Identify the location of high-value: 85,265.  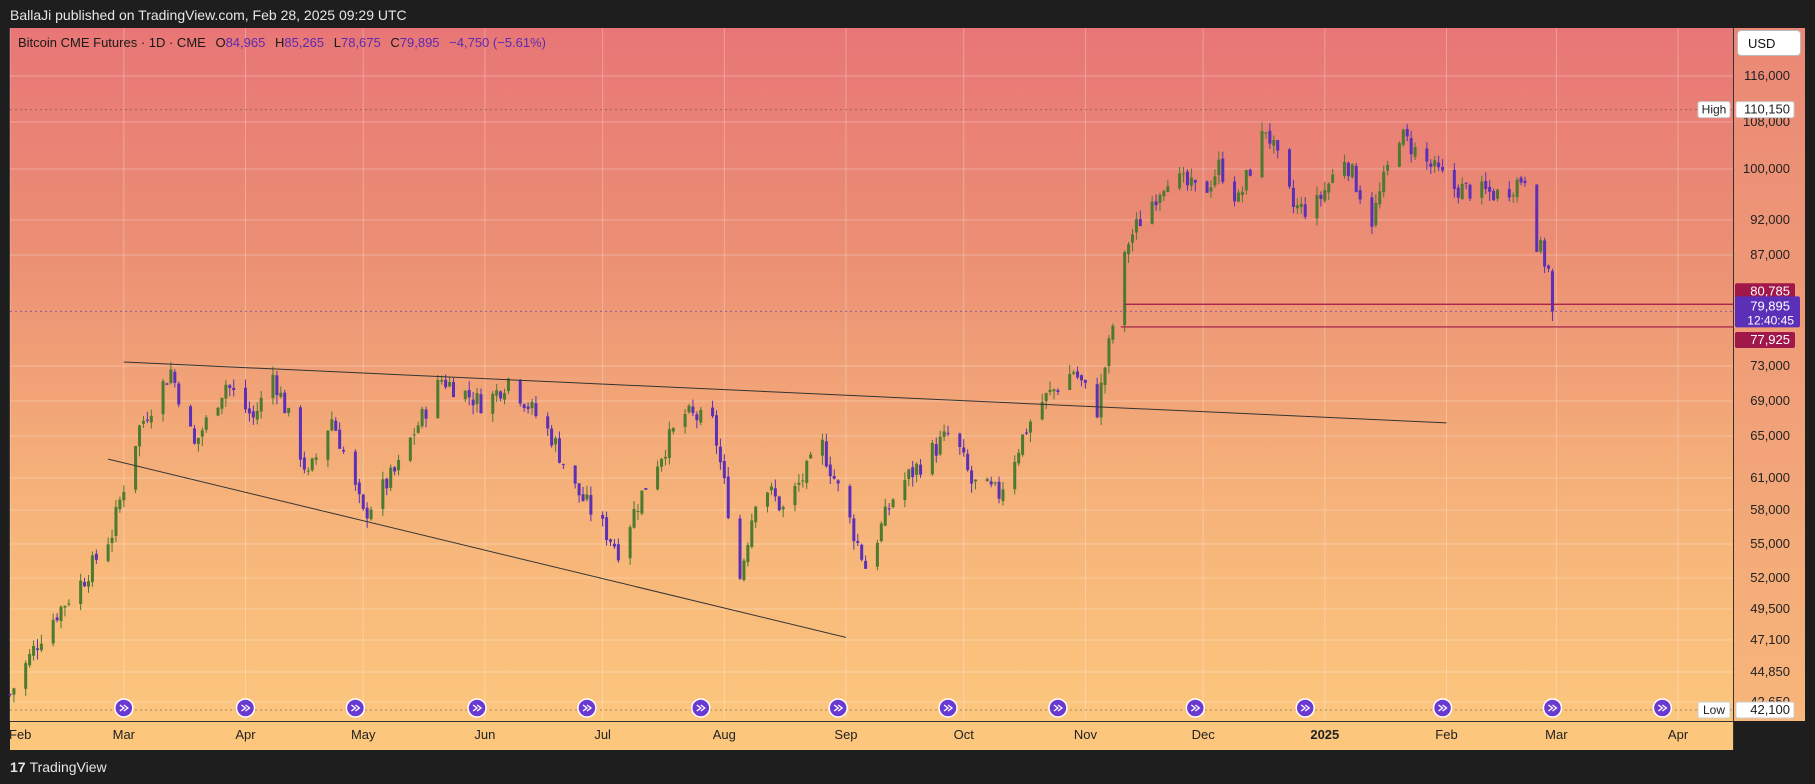
(304, 42).